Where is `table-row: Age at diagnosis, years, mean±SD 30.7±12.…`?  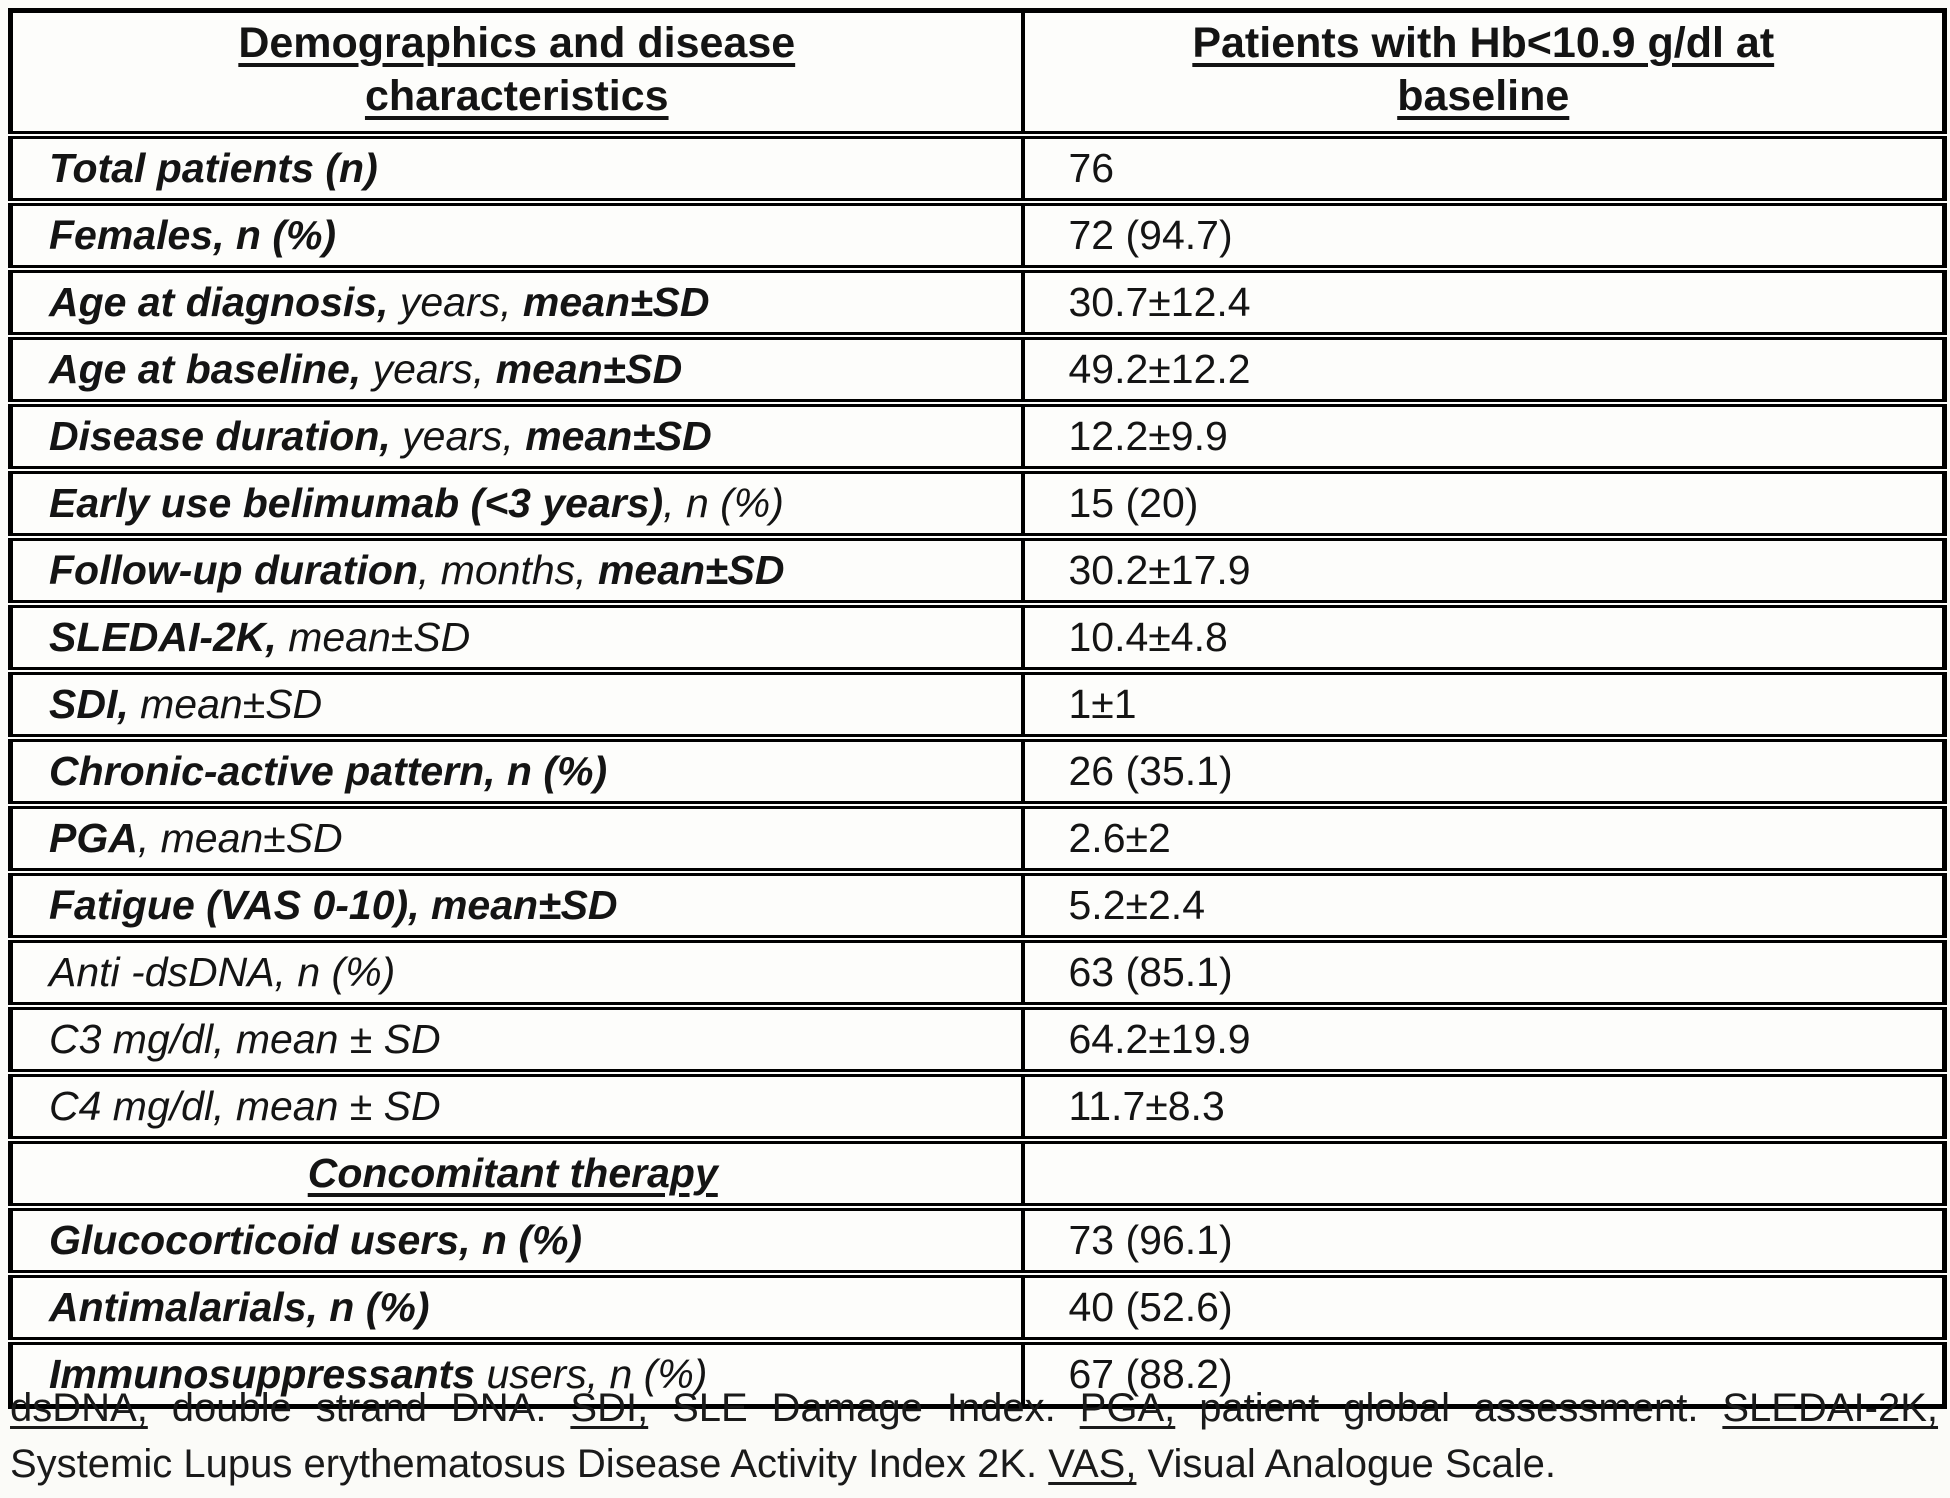 table-row: Age at diagnosis, years, mean±SD 30.7±12.… is located at coordinates (977, 300).